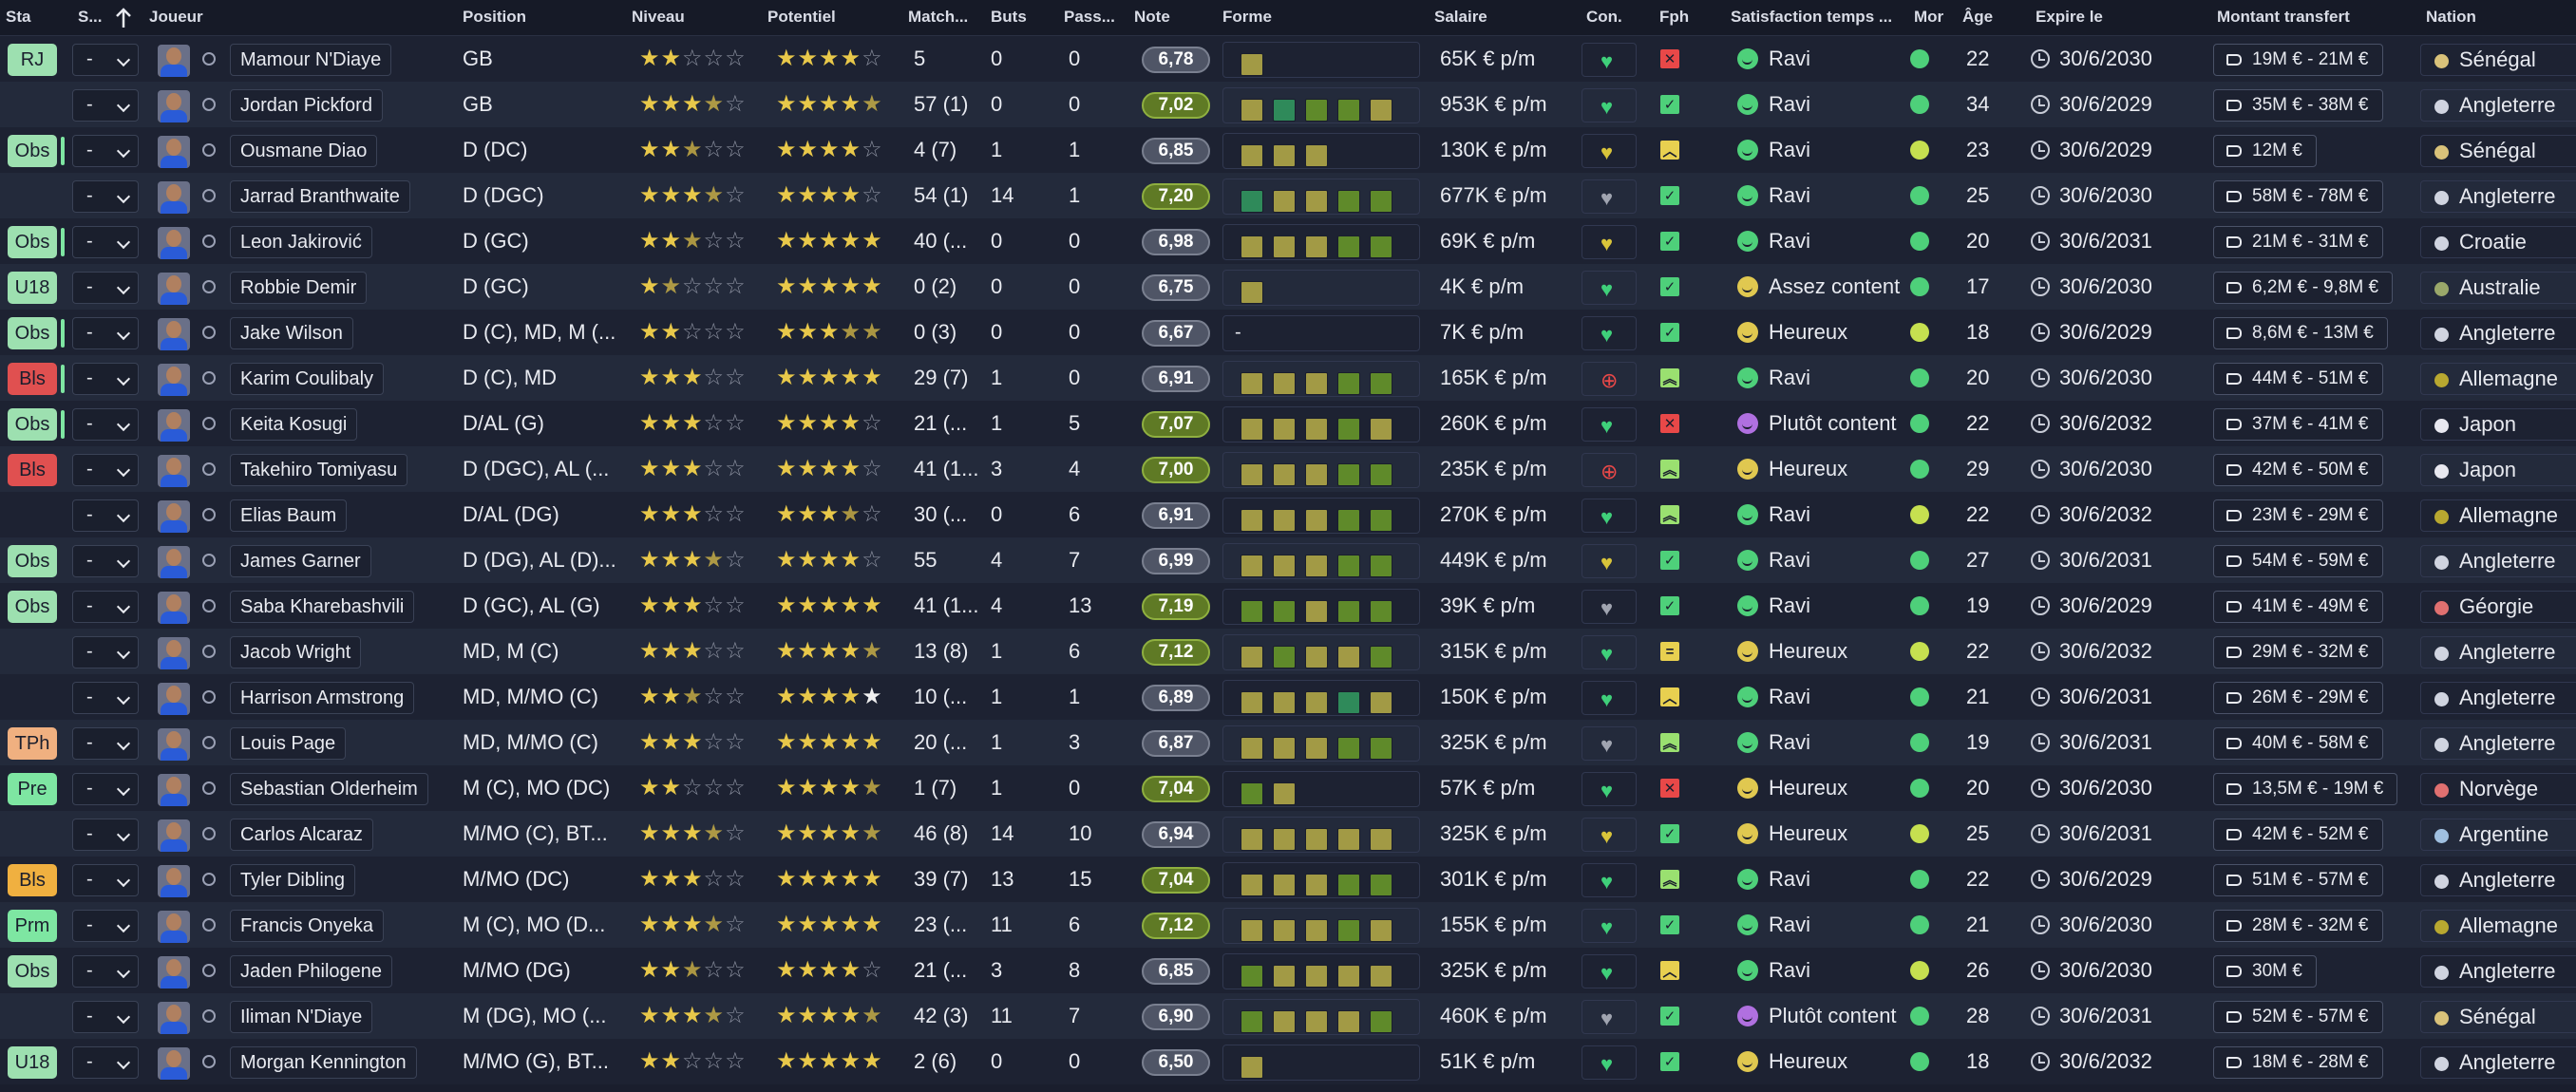  Describe the element at coordinates (2298, 242) in the screenshot. I see `transfer-value-box: 21M € - 31M €` at that location.